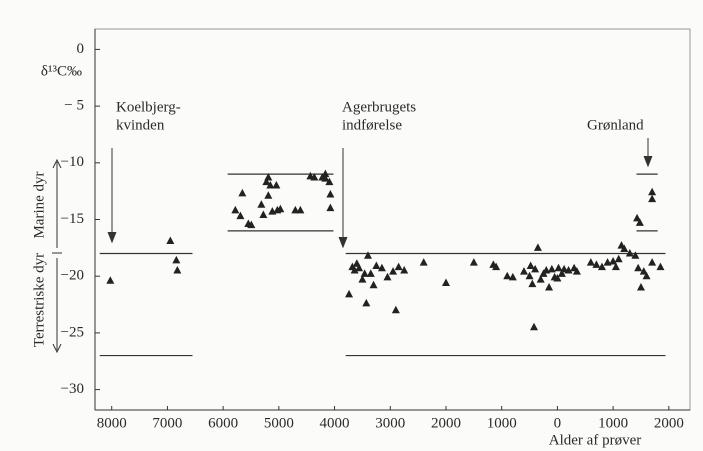 Image resolution: width=703 pixels, height=451 pixels. Describe the element at coordinates (223, 423) in the screenshot. I see `x-tick-label: 6000` at that location.